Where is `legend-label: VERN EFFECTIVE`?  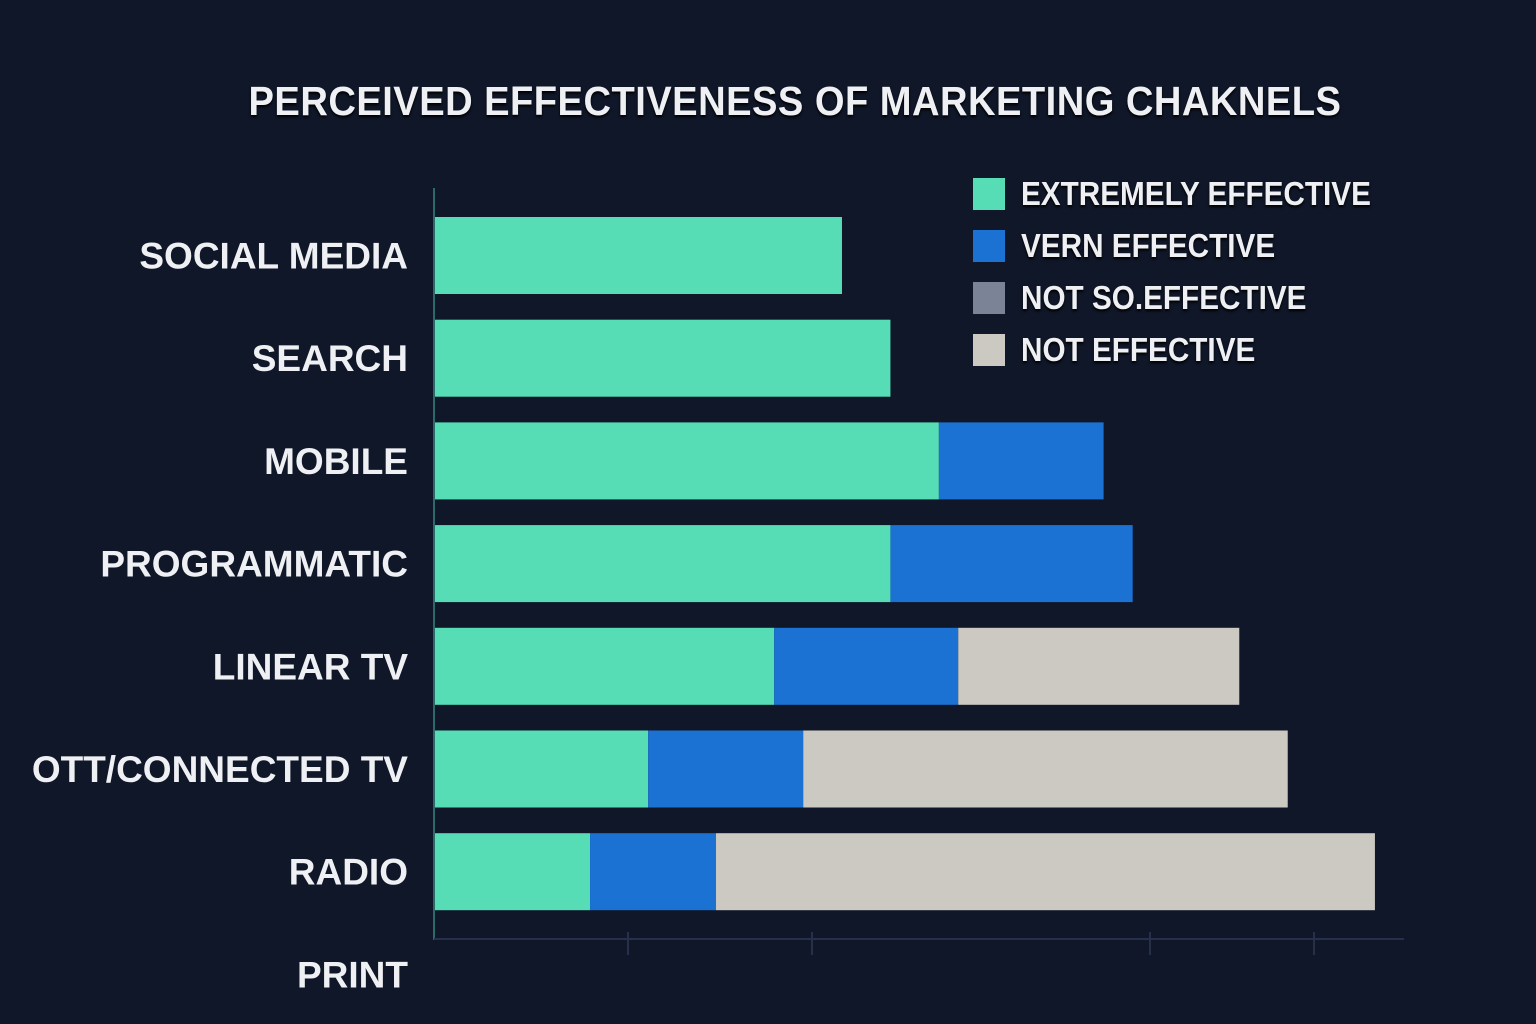 legend-label: VERN EFFECTIVE is located at coordinates (1148, 245).